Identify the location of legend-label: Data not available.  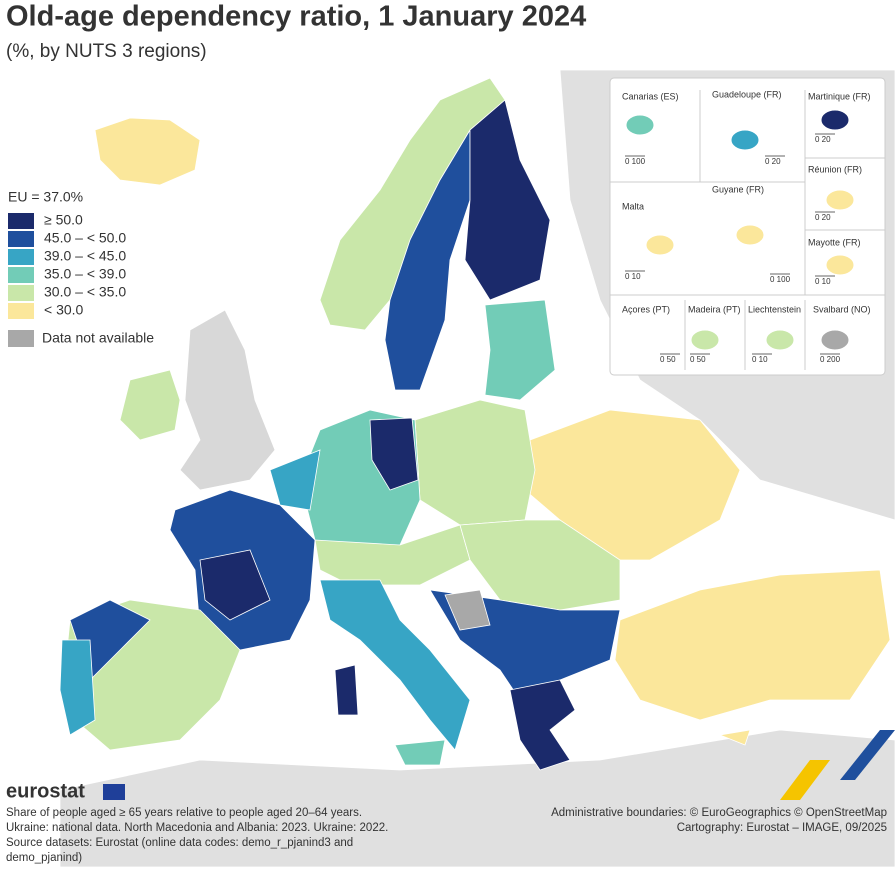
(98, 338).